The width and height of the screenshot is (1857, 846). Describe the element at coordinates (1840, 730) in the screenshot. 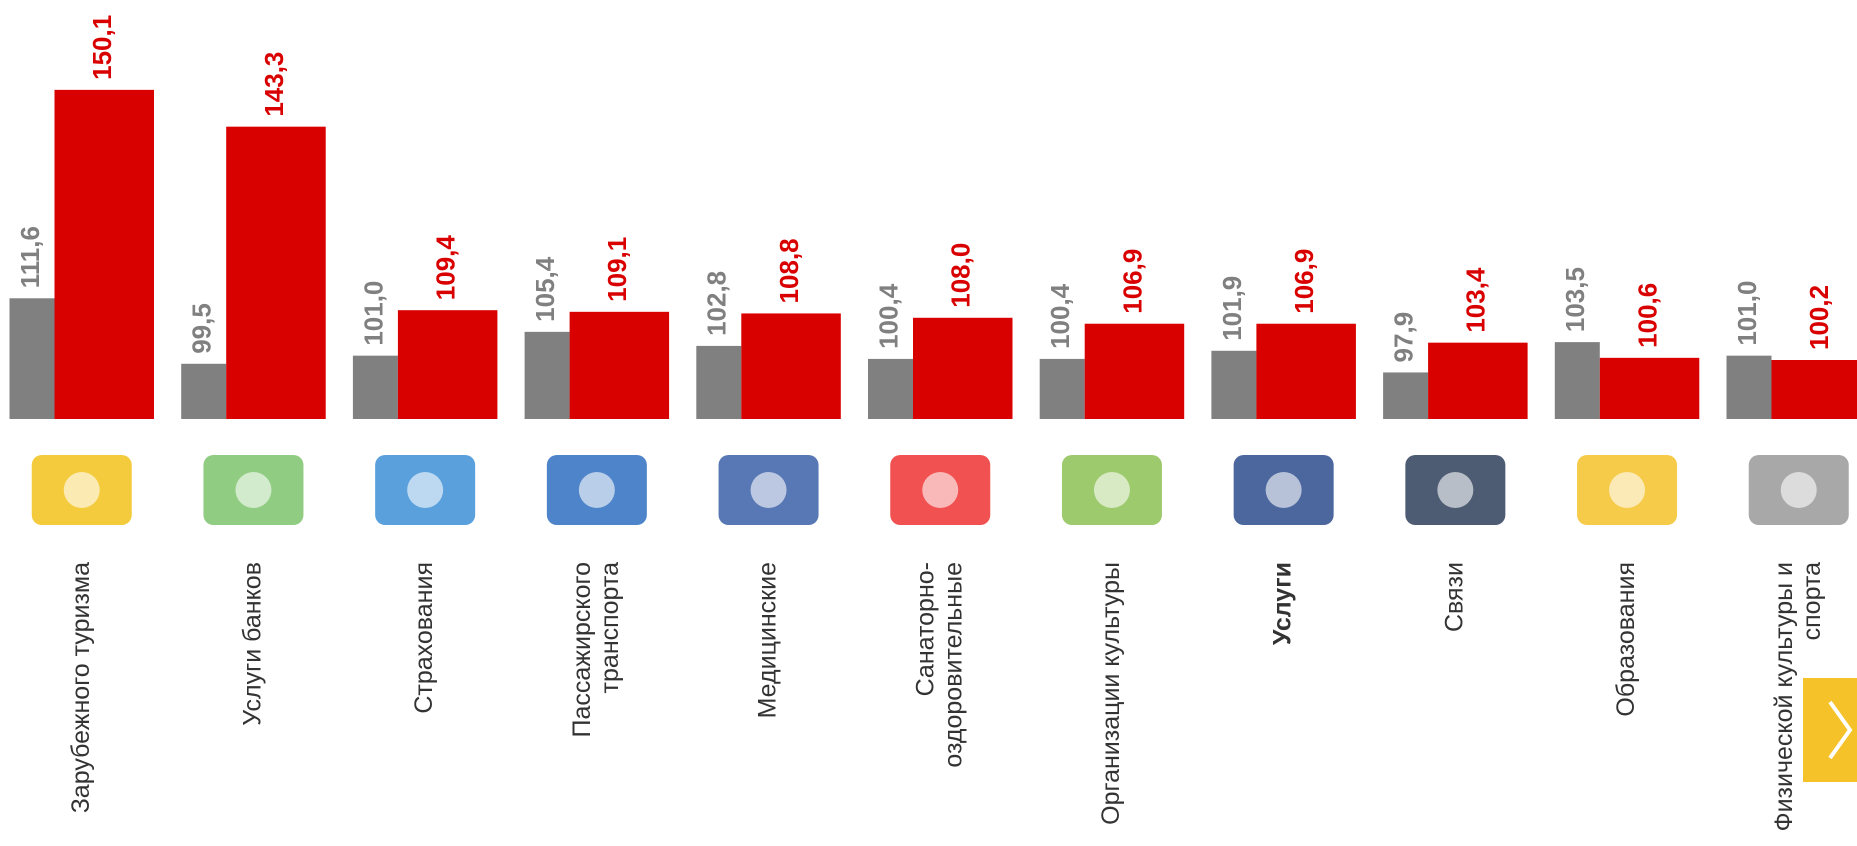

I see `next-arrow` at that location.